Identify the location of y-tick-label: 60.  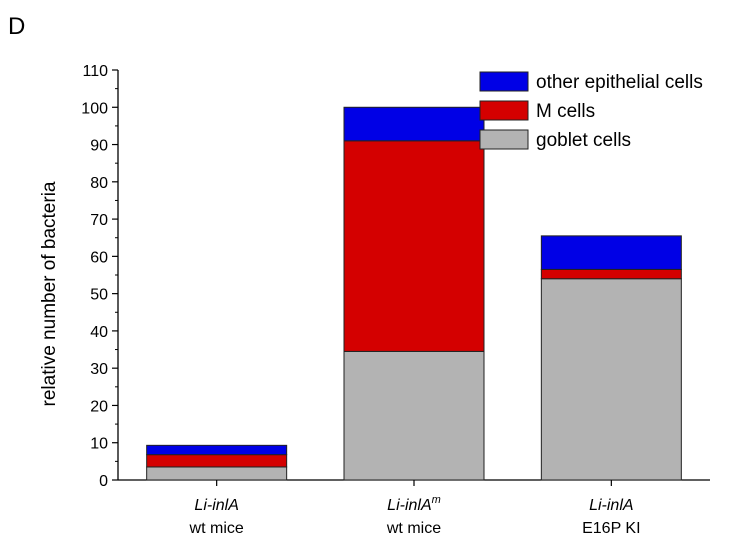
(99, 257).